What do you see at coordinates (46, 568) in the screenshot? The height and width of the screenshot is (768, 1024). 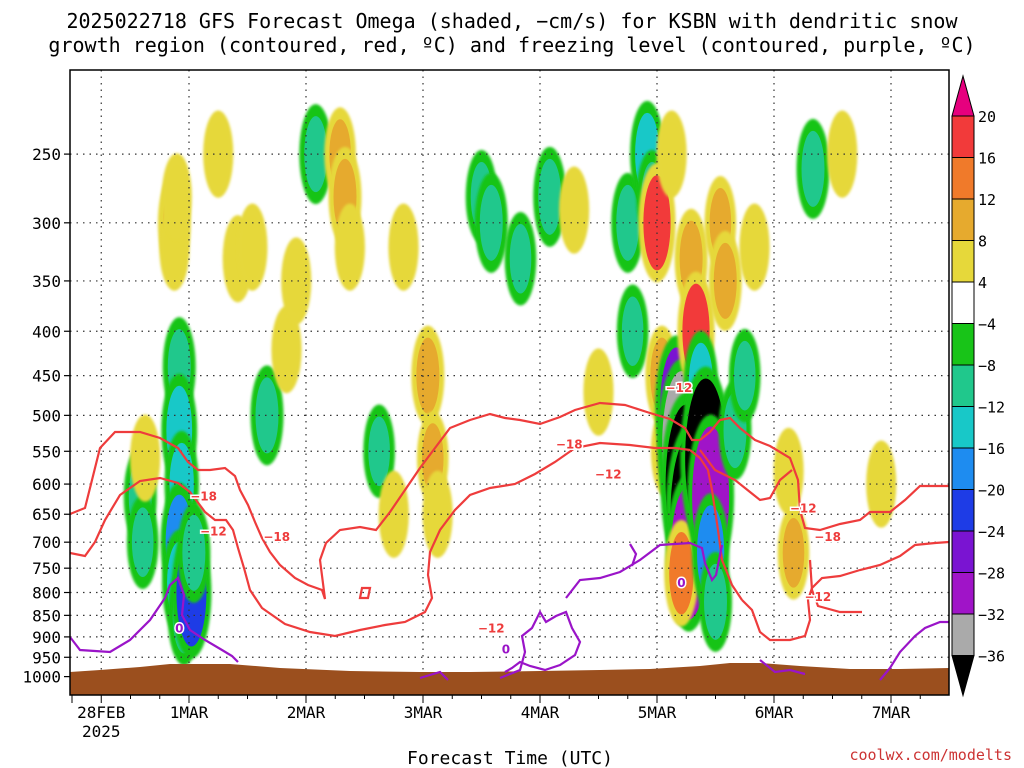 I see `y-tick-label: 750` at bounding box center [46, 568].